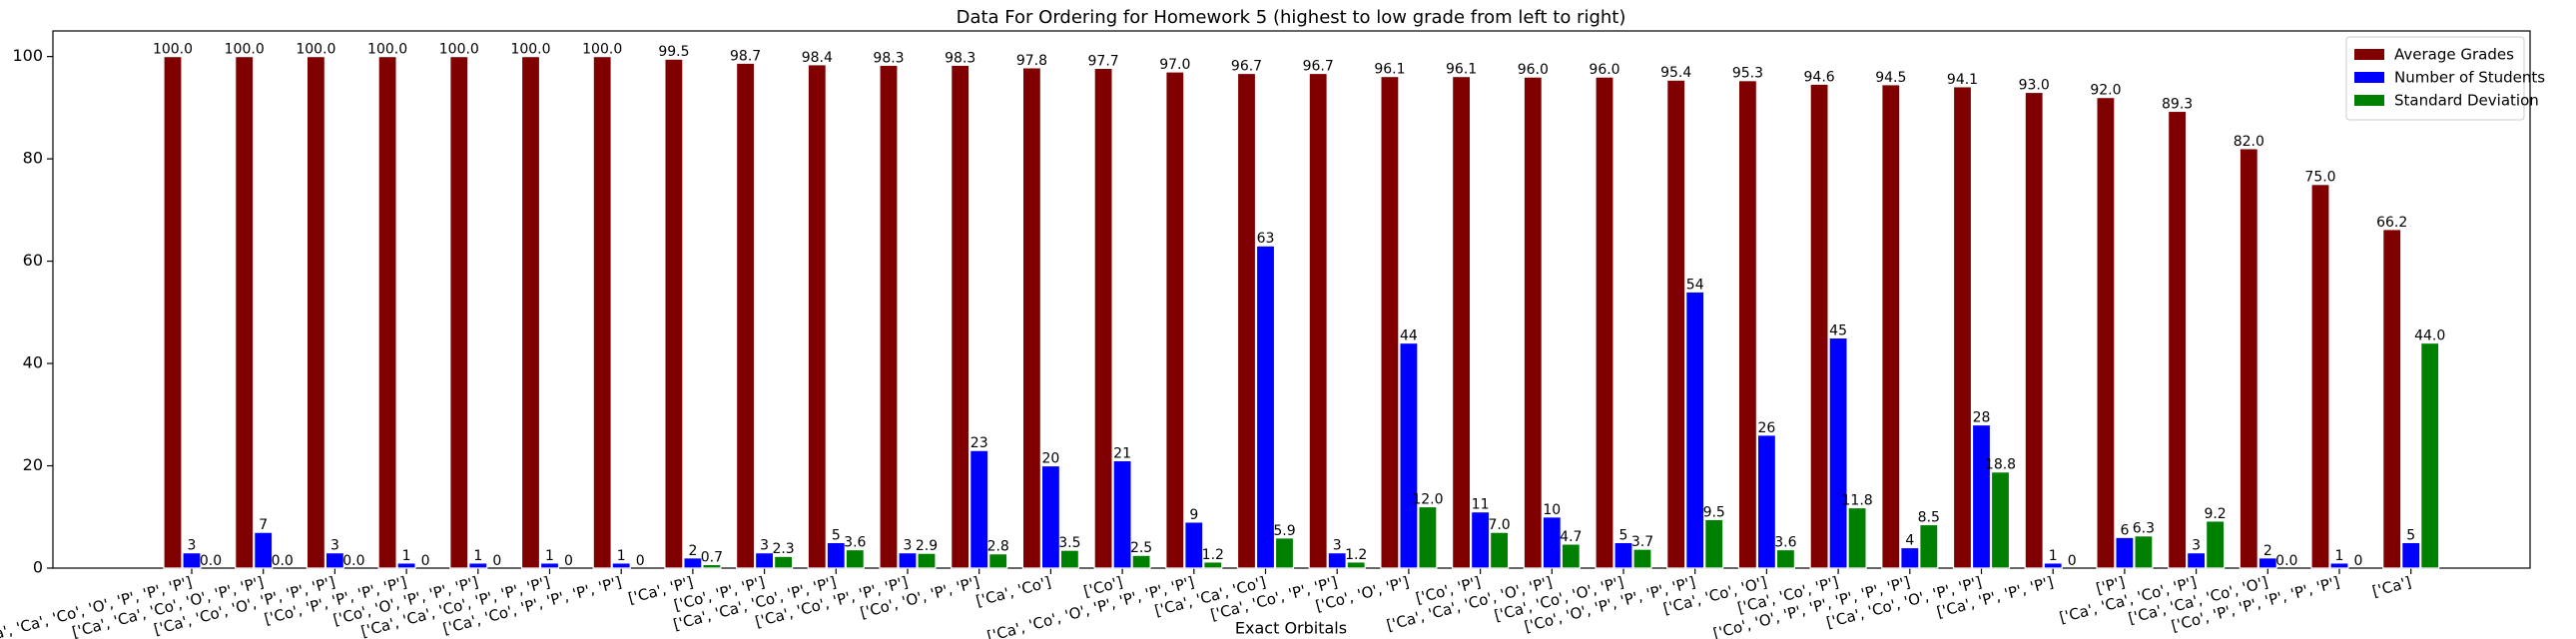  What do you see at coordinates (33, 464) in the screenshot?
I see `y-tick-label: 20` at bounding box center [33, 464].